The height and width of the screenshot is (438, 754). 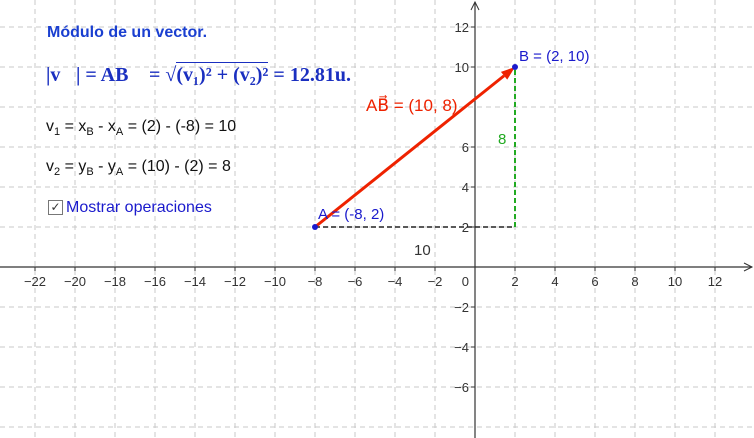 I want to click on point-a-label: A = (-8, 2), so click(x=351, y=214).